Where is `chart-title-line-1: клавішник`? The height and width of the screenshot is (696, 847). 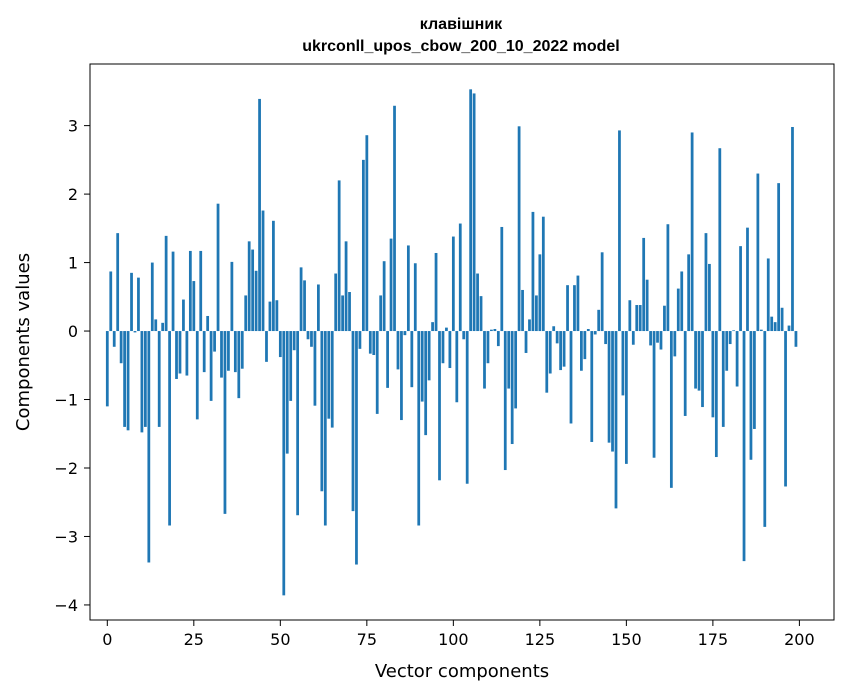 chart-title-line-1: клавішник is located at coordinates (461, 24).